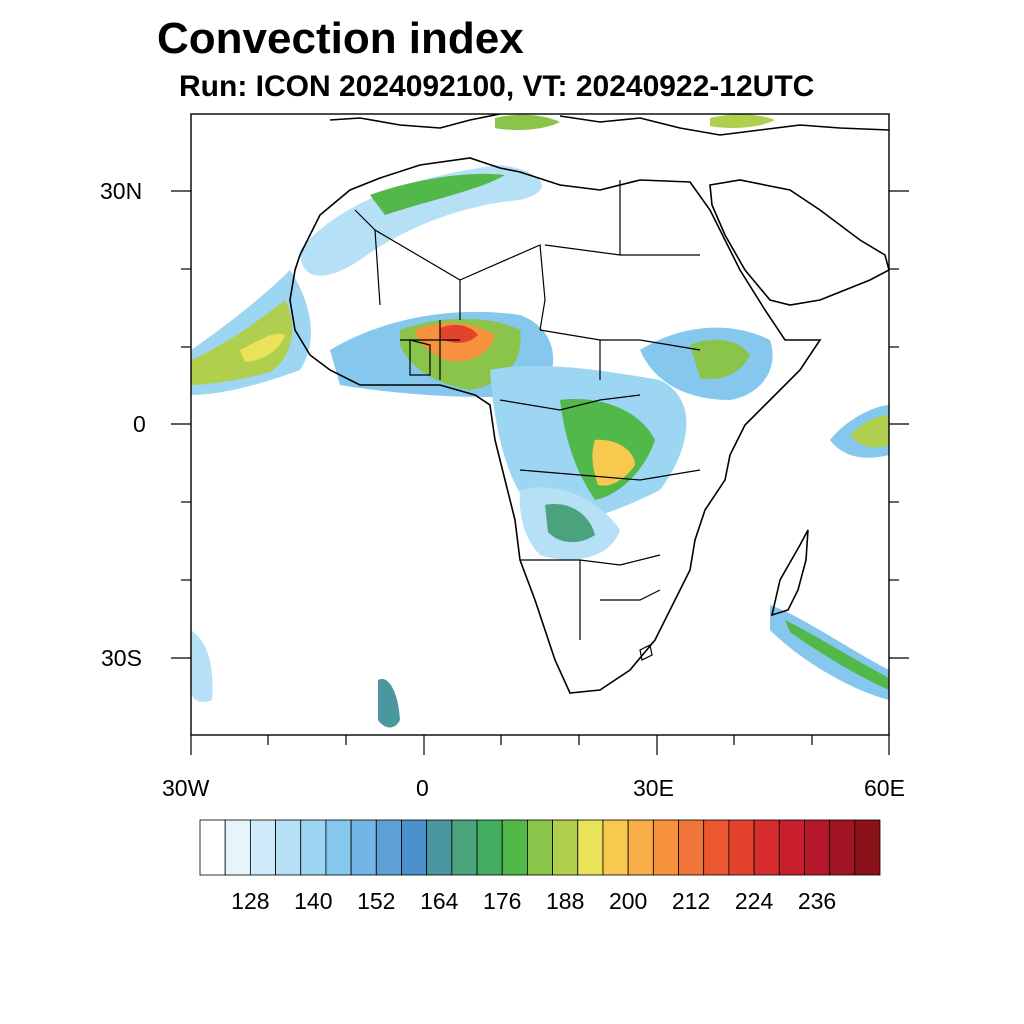 Image resolution: width=1024 pixels, height=1024 pixels. Describe the element at coordinates (121, 658) in the screenshot. I see `lat-tick-label: 30S` at that location.